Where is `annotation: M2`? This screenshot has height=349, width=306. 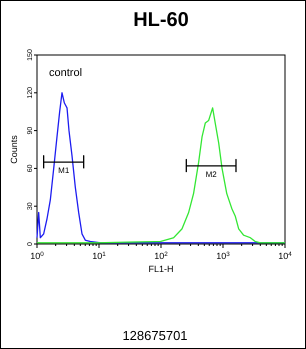
annotation: M2 is located at coordinates (212, 174).